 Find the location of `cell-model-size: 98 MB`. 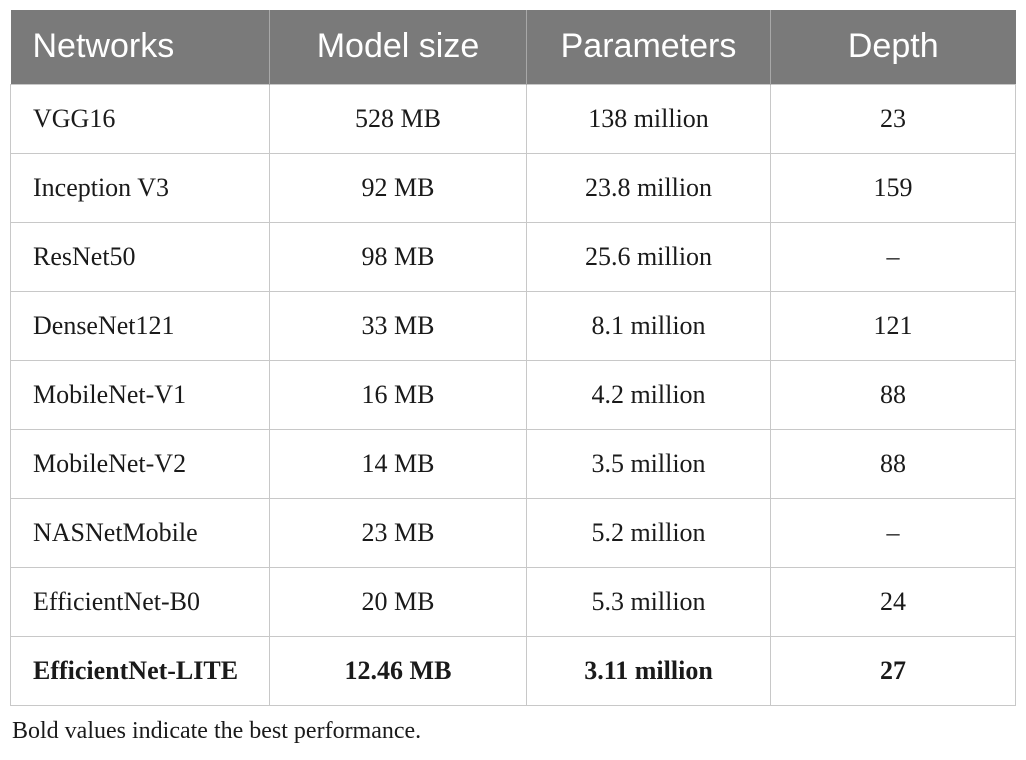

cell-model-size: 98 MB is located at coordinates (398, 256).